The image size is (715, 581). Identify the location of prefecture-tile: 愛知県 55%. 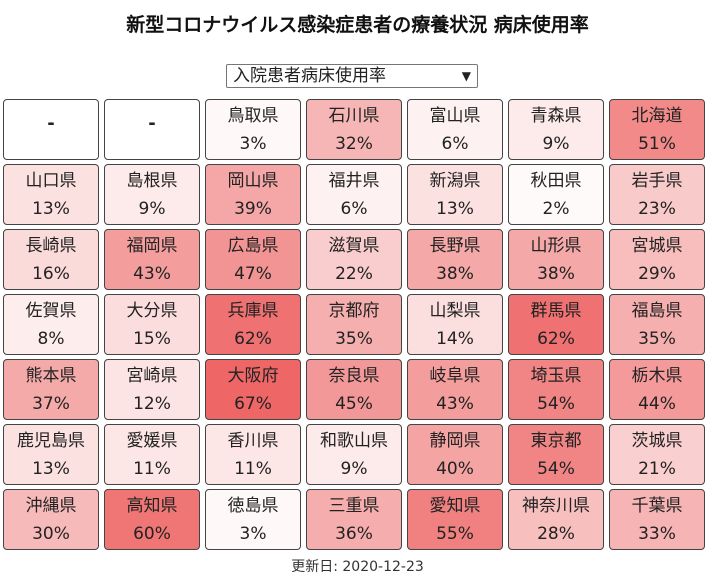
(455, 519).